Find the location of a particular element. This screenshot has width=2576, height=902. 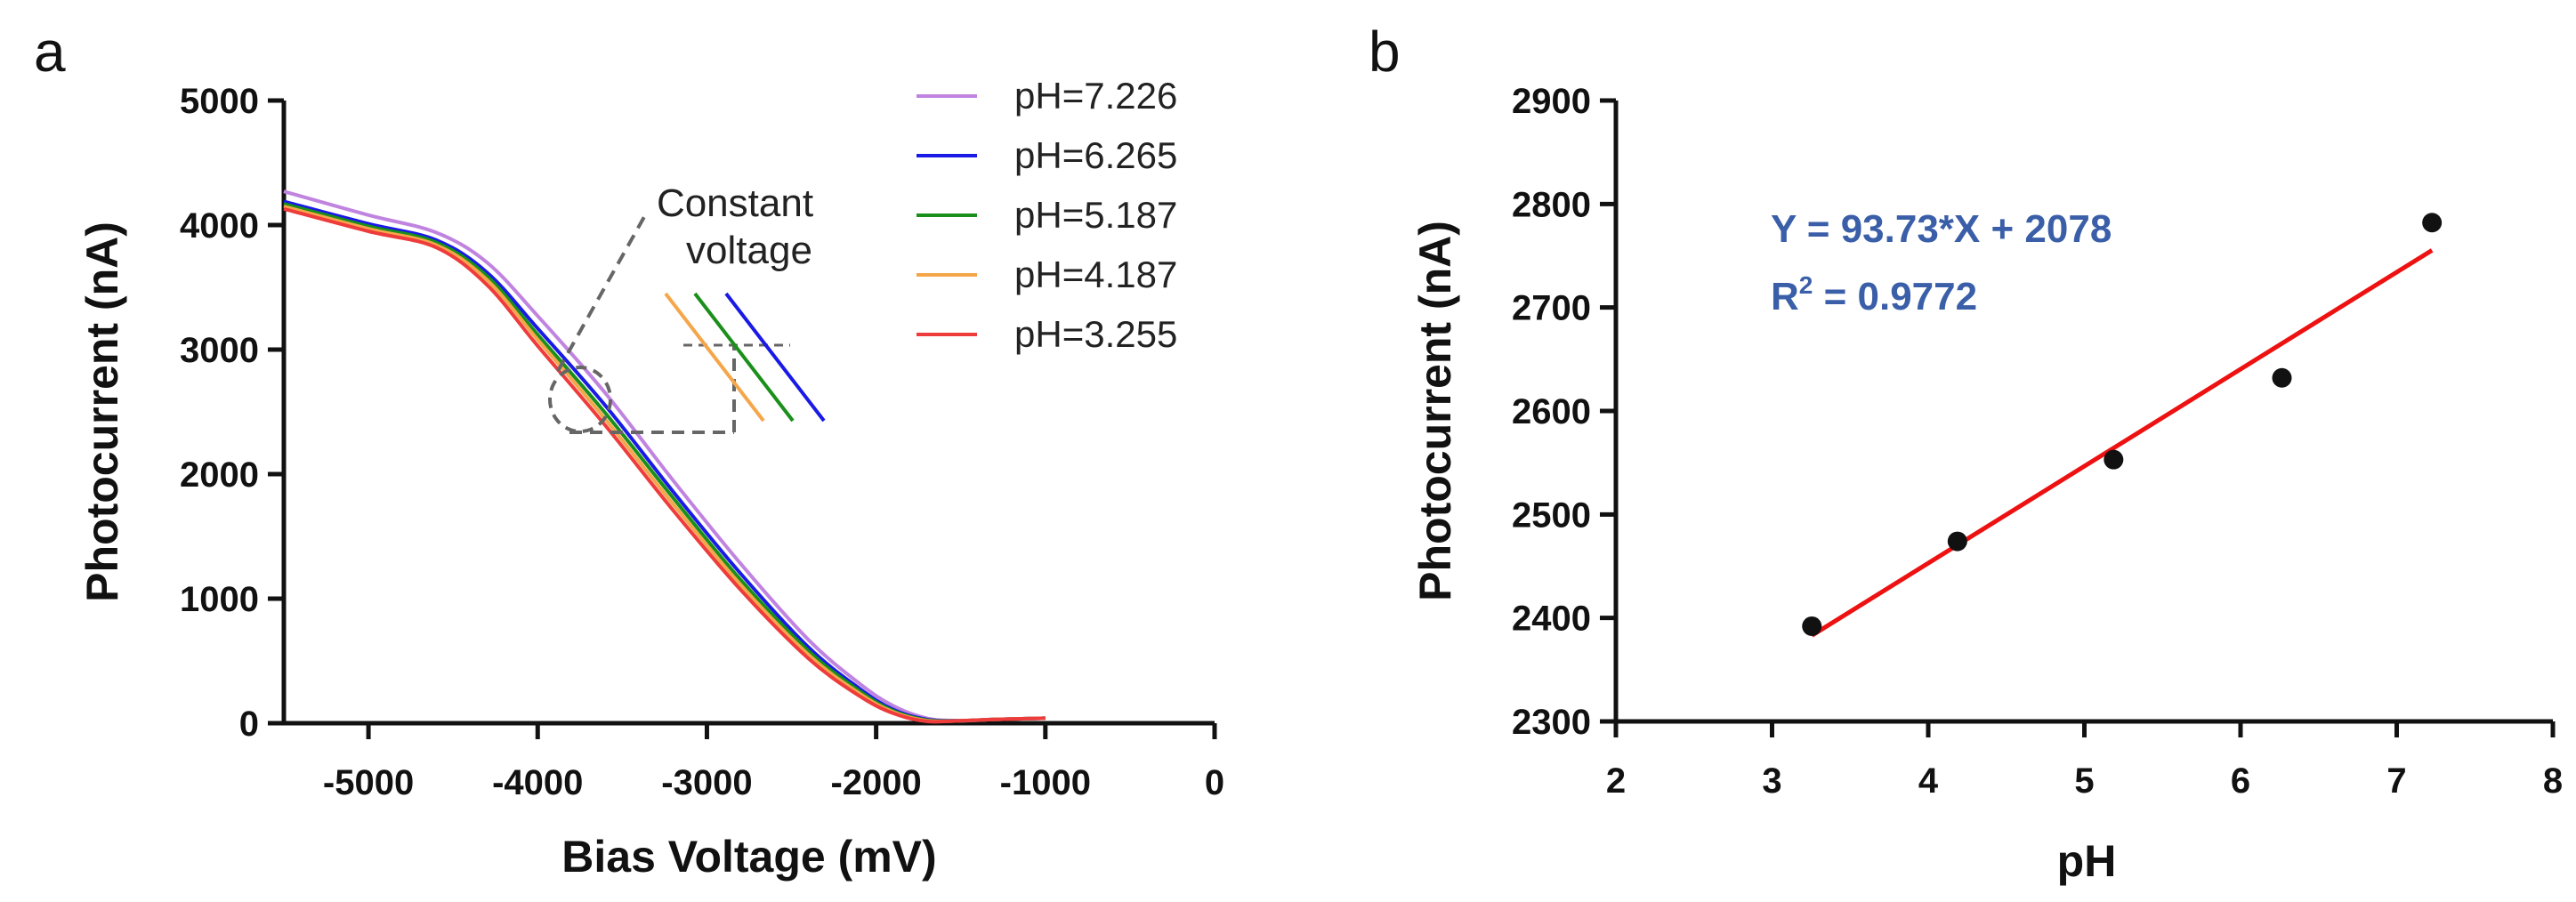

zoom-region-ellipse is located at coordinates (580, 399).